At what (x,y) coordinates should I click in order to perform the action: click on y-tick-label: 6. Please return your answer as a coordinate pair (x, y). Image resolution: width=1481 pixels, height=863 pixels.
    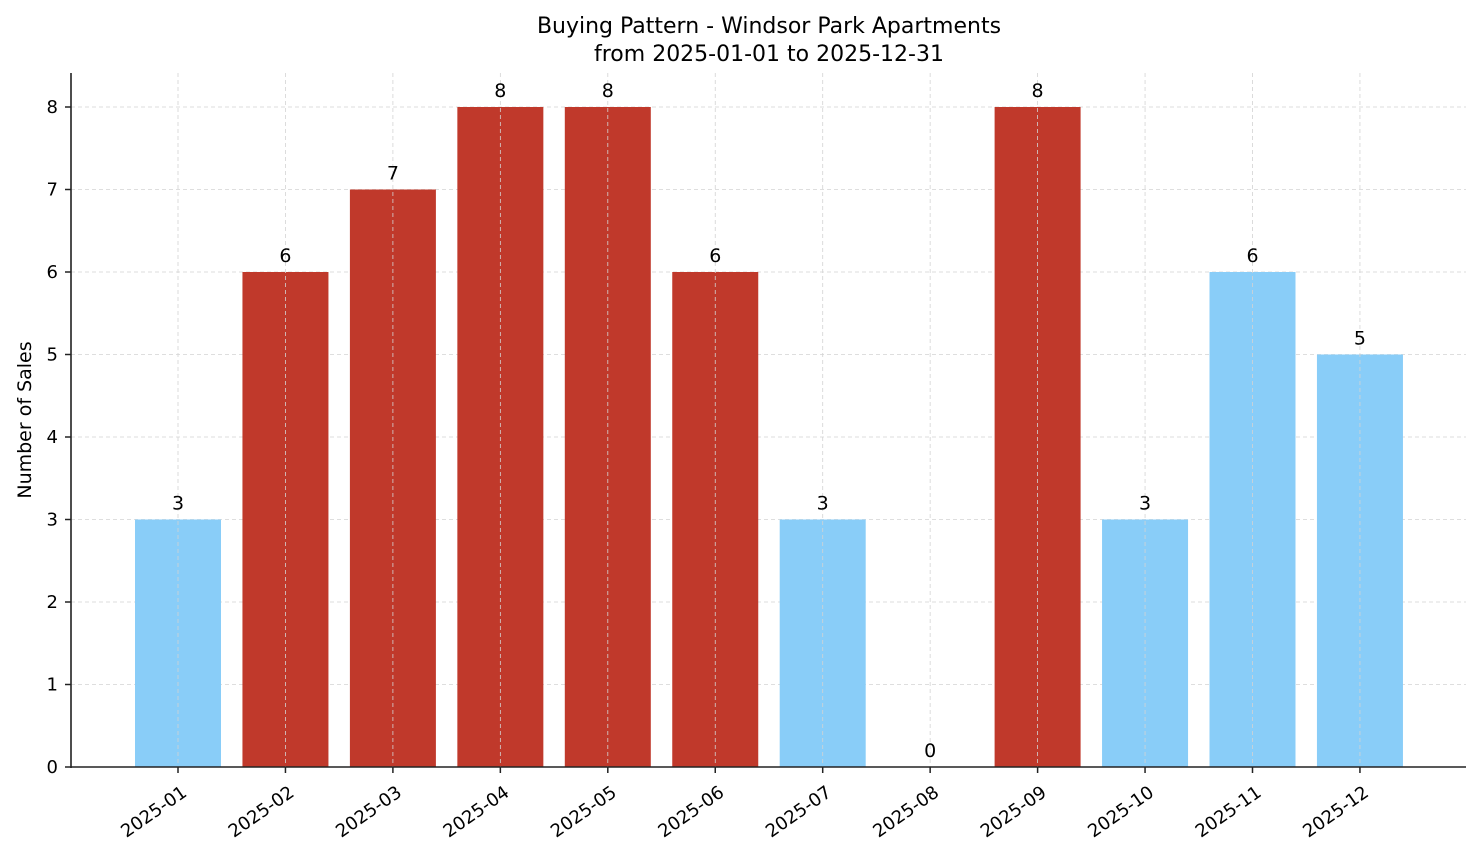
    Looking at the image, I should click on (52, 272).